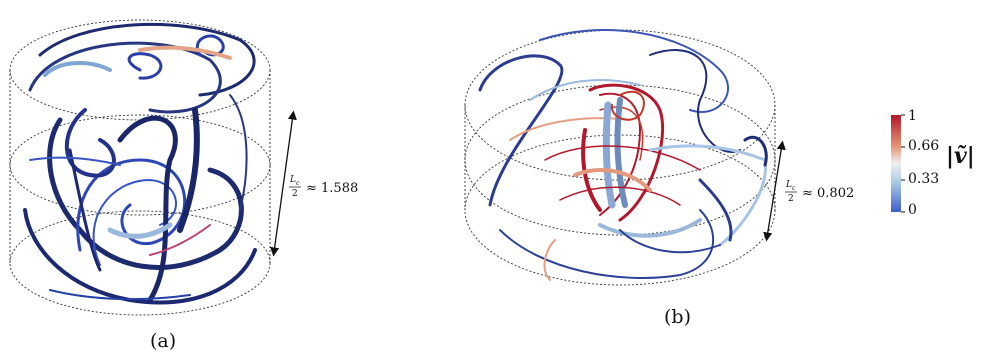 The height and width of the screenshot is (359, 983). What do you see at coordinates (791, 199) in the screenshot?
I see `frac-den-b: 2` at bounding box center [791, 199].